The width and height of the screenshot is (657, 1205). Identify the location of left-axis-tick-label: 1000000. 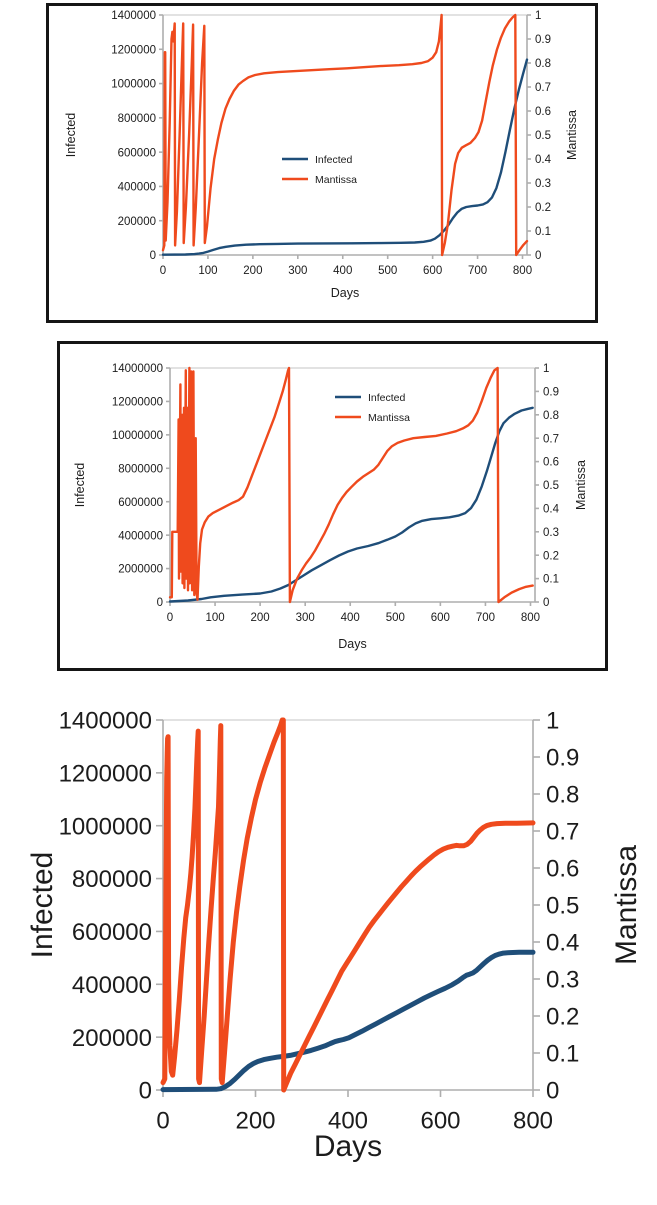
(105, 826).